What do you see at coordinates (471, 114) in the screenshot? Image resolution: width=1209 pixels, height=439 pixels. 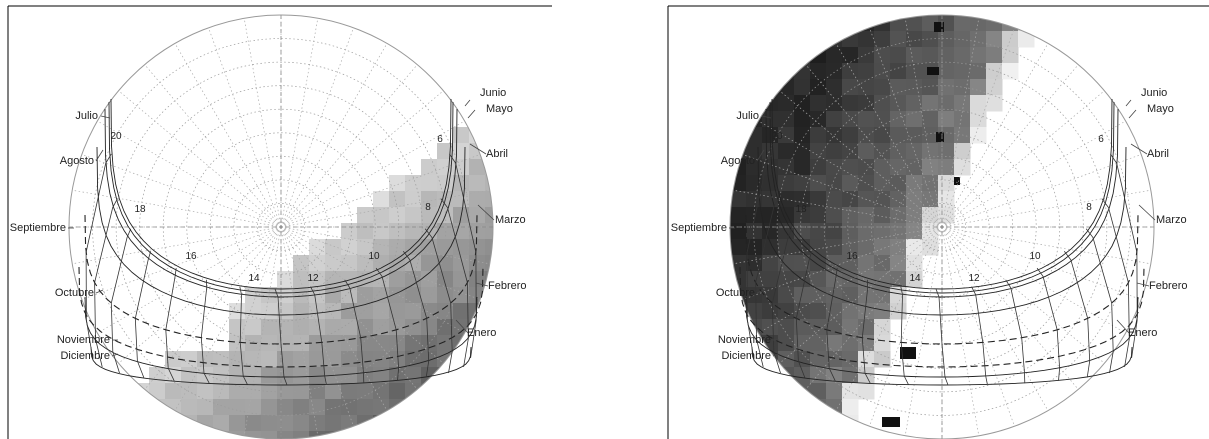 I see `month-leader` at bounding box center [471, 114].